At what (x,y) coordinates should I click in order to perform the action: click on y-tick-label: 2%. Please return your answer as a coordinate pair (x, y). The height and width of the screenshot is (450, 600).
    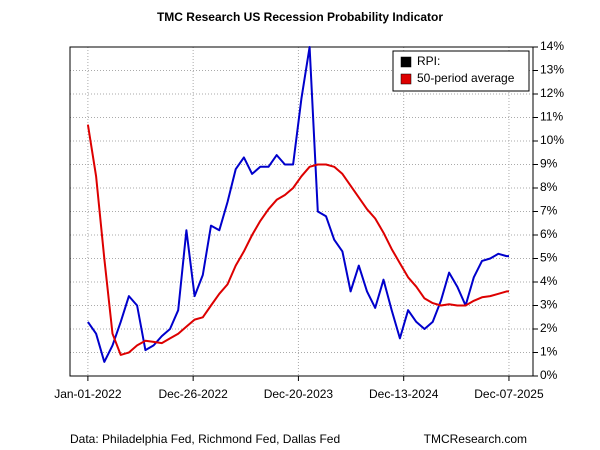
    Looking at the image, I should click on (549, 328).